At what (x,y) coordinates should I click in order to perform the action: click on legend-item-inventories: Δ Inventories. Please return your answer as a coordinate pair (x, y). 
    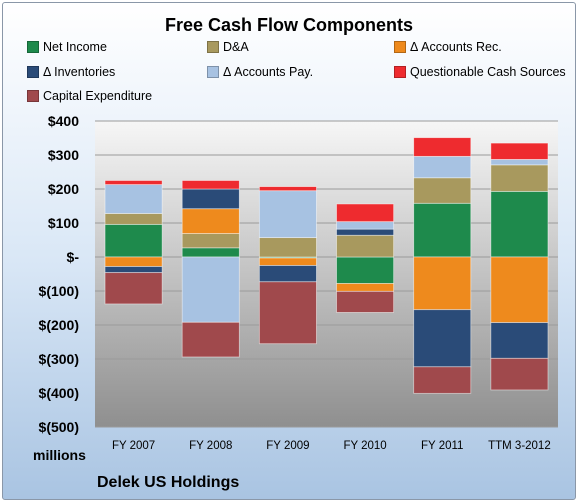
    Looking at the image, I should click on (71, 72).